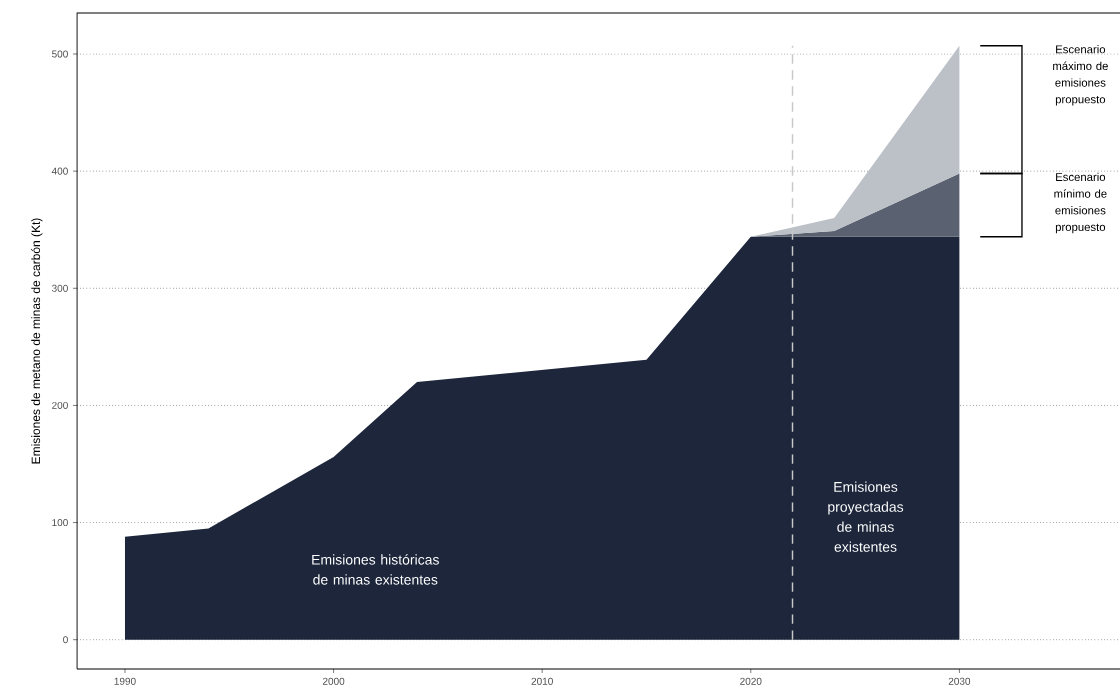 The width and height of the screenshot is (1120, 689). I want to click on y-tick-label: 0, so click(65, 640).